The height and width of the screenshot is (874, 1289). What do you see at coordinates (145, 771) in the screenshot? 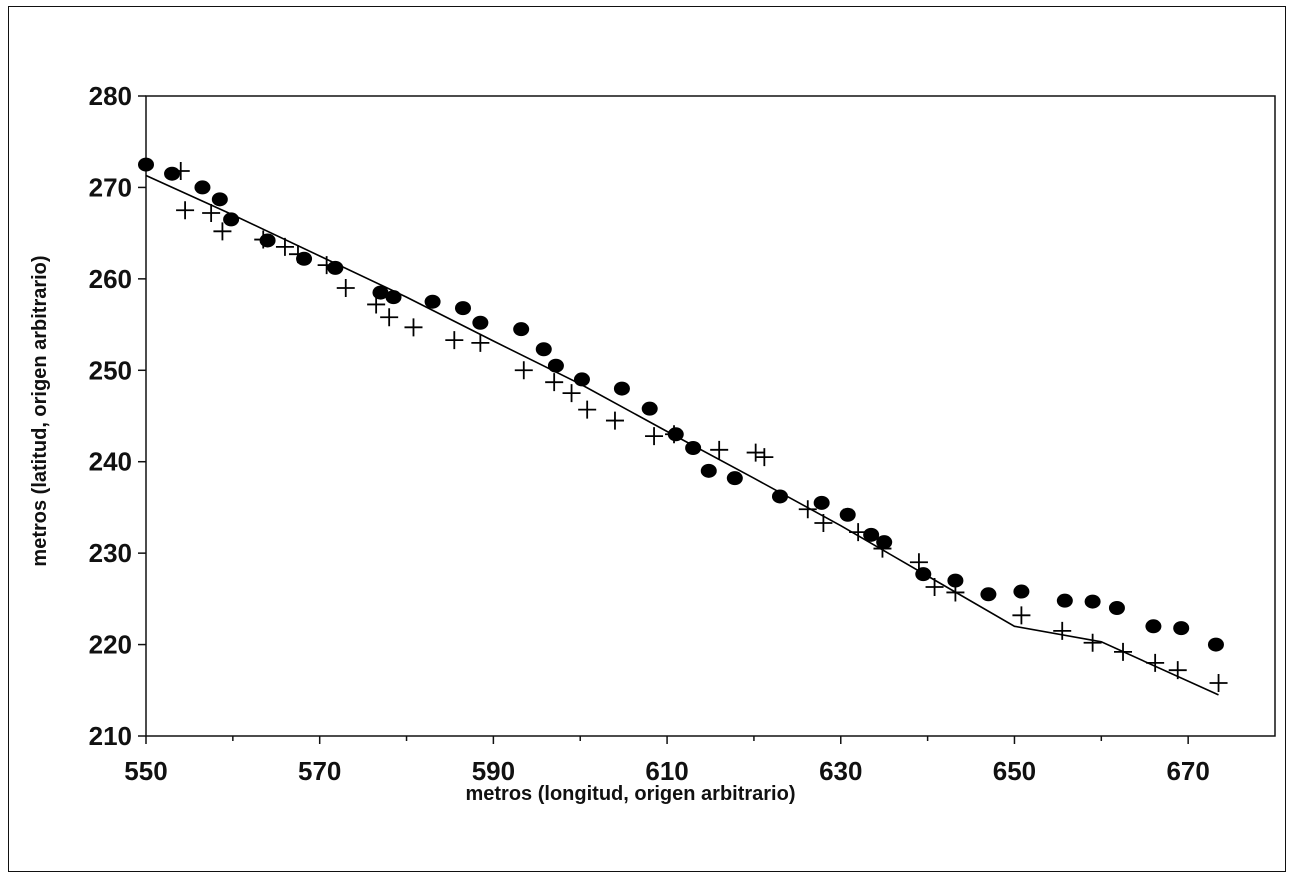
I see `x-tick-label: 550` at bounding box center [145, 771].